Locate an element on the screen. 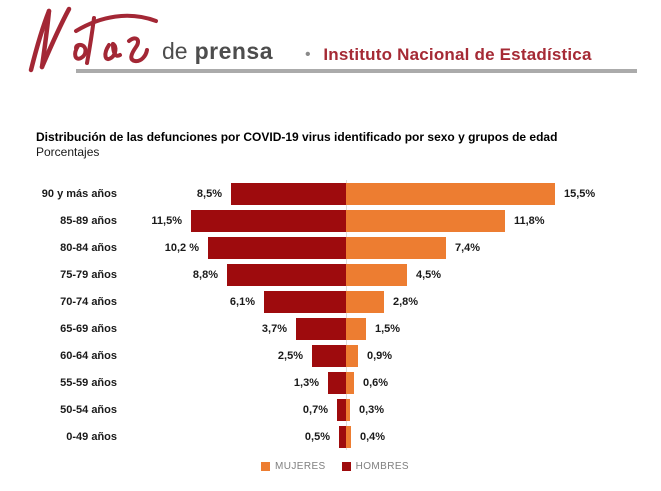  chart-row: 85-89 años 11,5% 11,8% is located at coordinates (330, 220).